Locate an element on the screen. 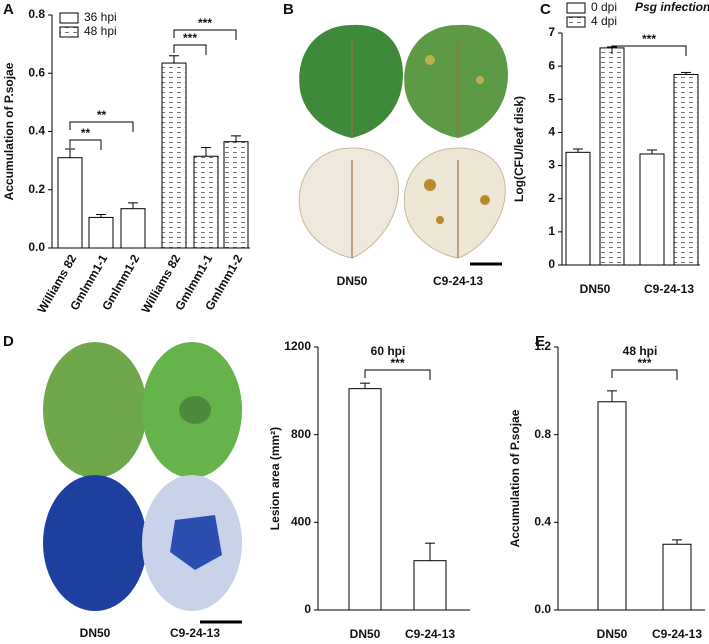 This screenshot has width=709, height=644. y-tick-label: 3 is located at coordinates (551, 165).